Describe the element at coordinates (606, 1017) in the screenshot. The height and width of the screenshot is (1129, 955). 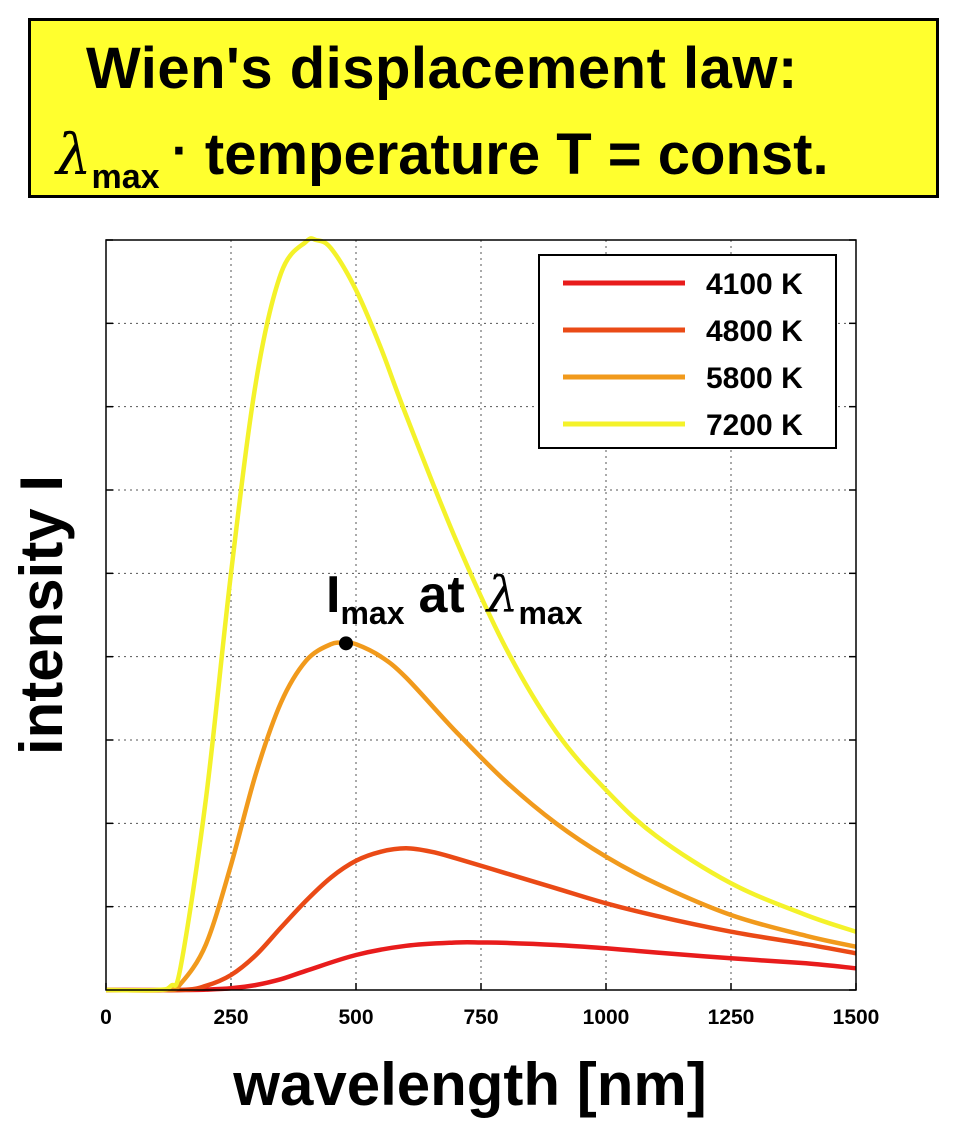
I see `x-tick-label: 1000` at that location.